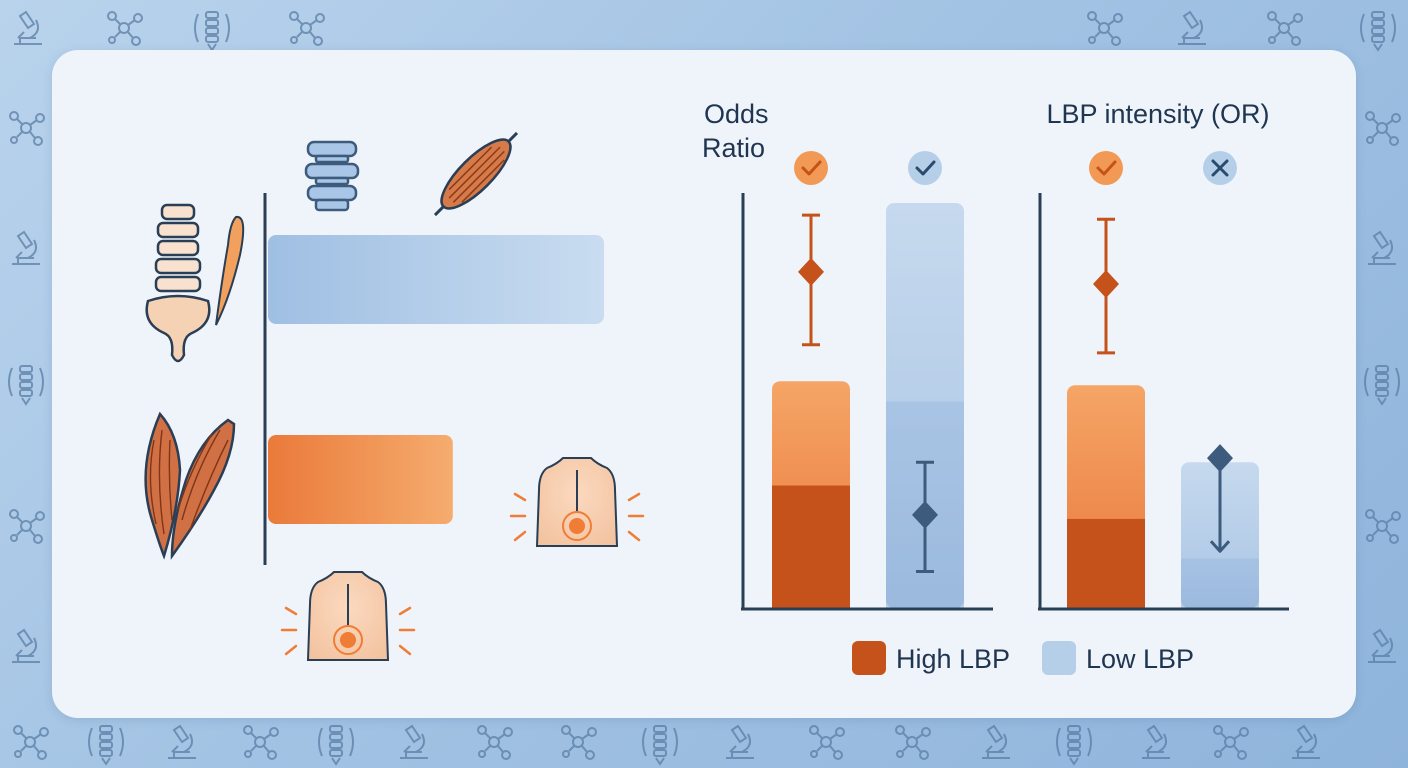  What do you see at coordinates (195, 283) in the screenshot?
I see `spine-pelvis-icon` at bounding box center [195, 283].